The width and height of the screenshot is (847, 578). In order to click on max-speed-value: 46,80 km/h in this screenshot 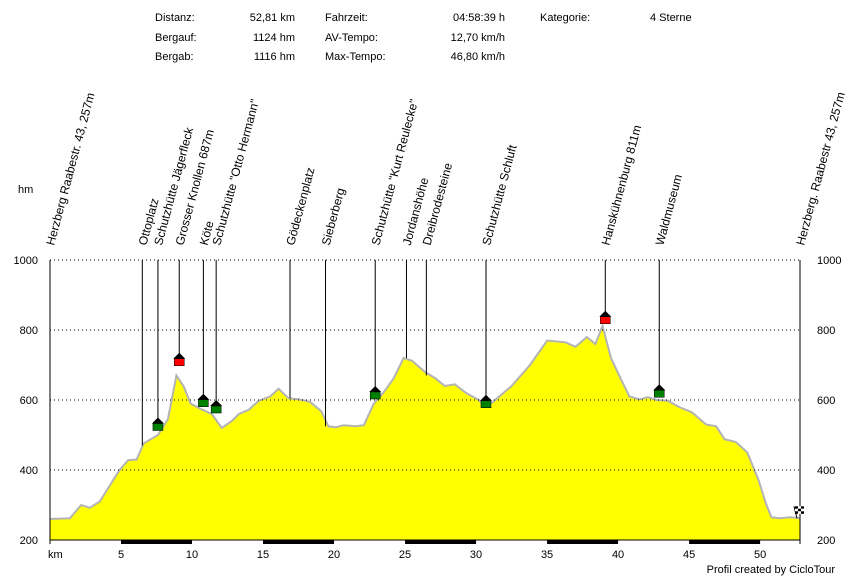, I will do `click(477, 57)`.